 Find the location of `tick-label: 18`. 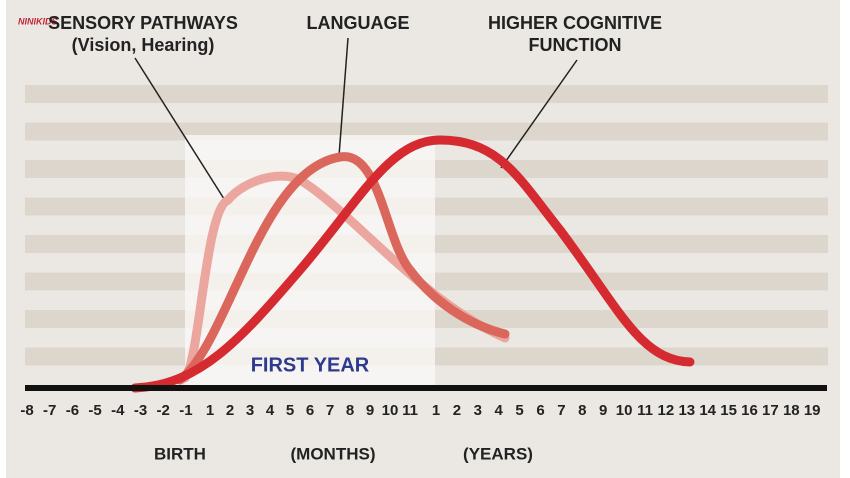

tick-label: 18 is located at coordinates (791, 410).